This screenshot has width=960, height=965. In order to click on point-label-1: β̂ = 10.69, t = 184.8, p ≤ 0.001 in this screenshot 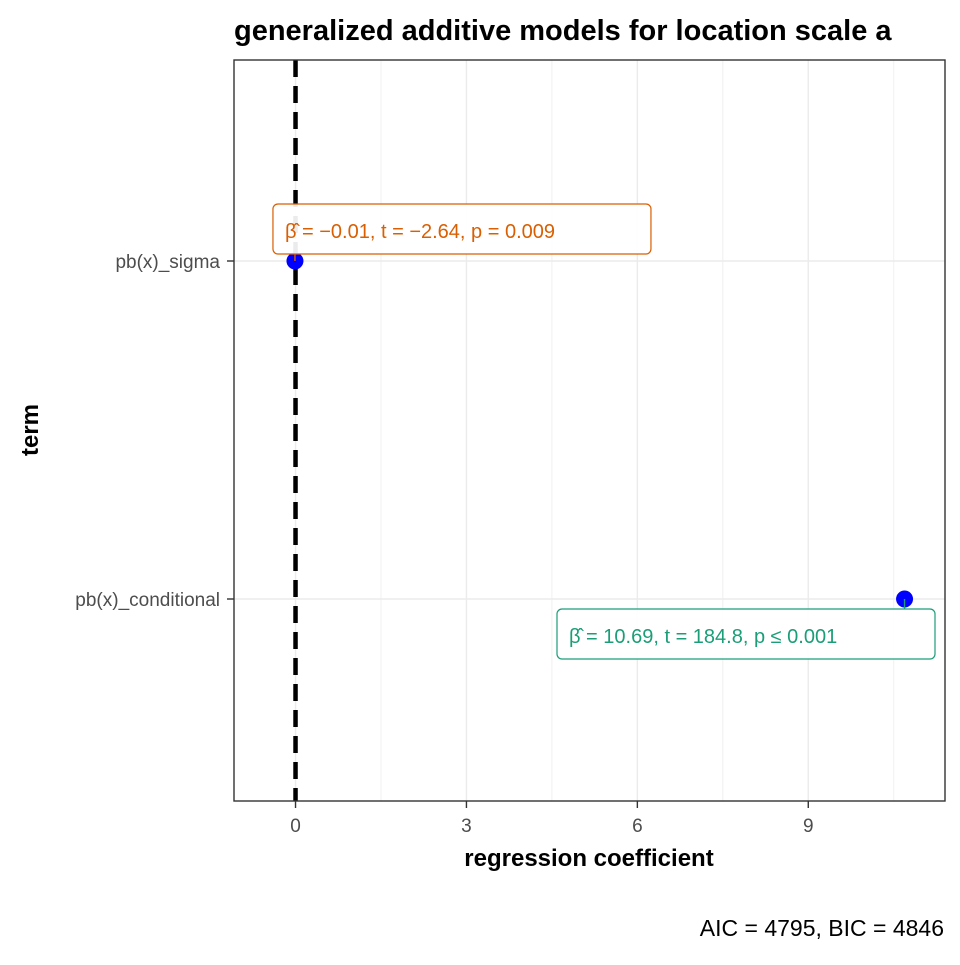, I will do `click(703, 637)`.